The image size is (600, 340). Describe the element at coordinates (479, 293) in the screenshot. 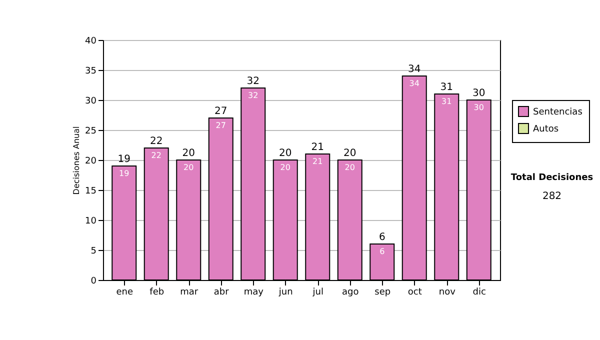

I see `x-tick-label: dic` at that location.